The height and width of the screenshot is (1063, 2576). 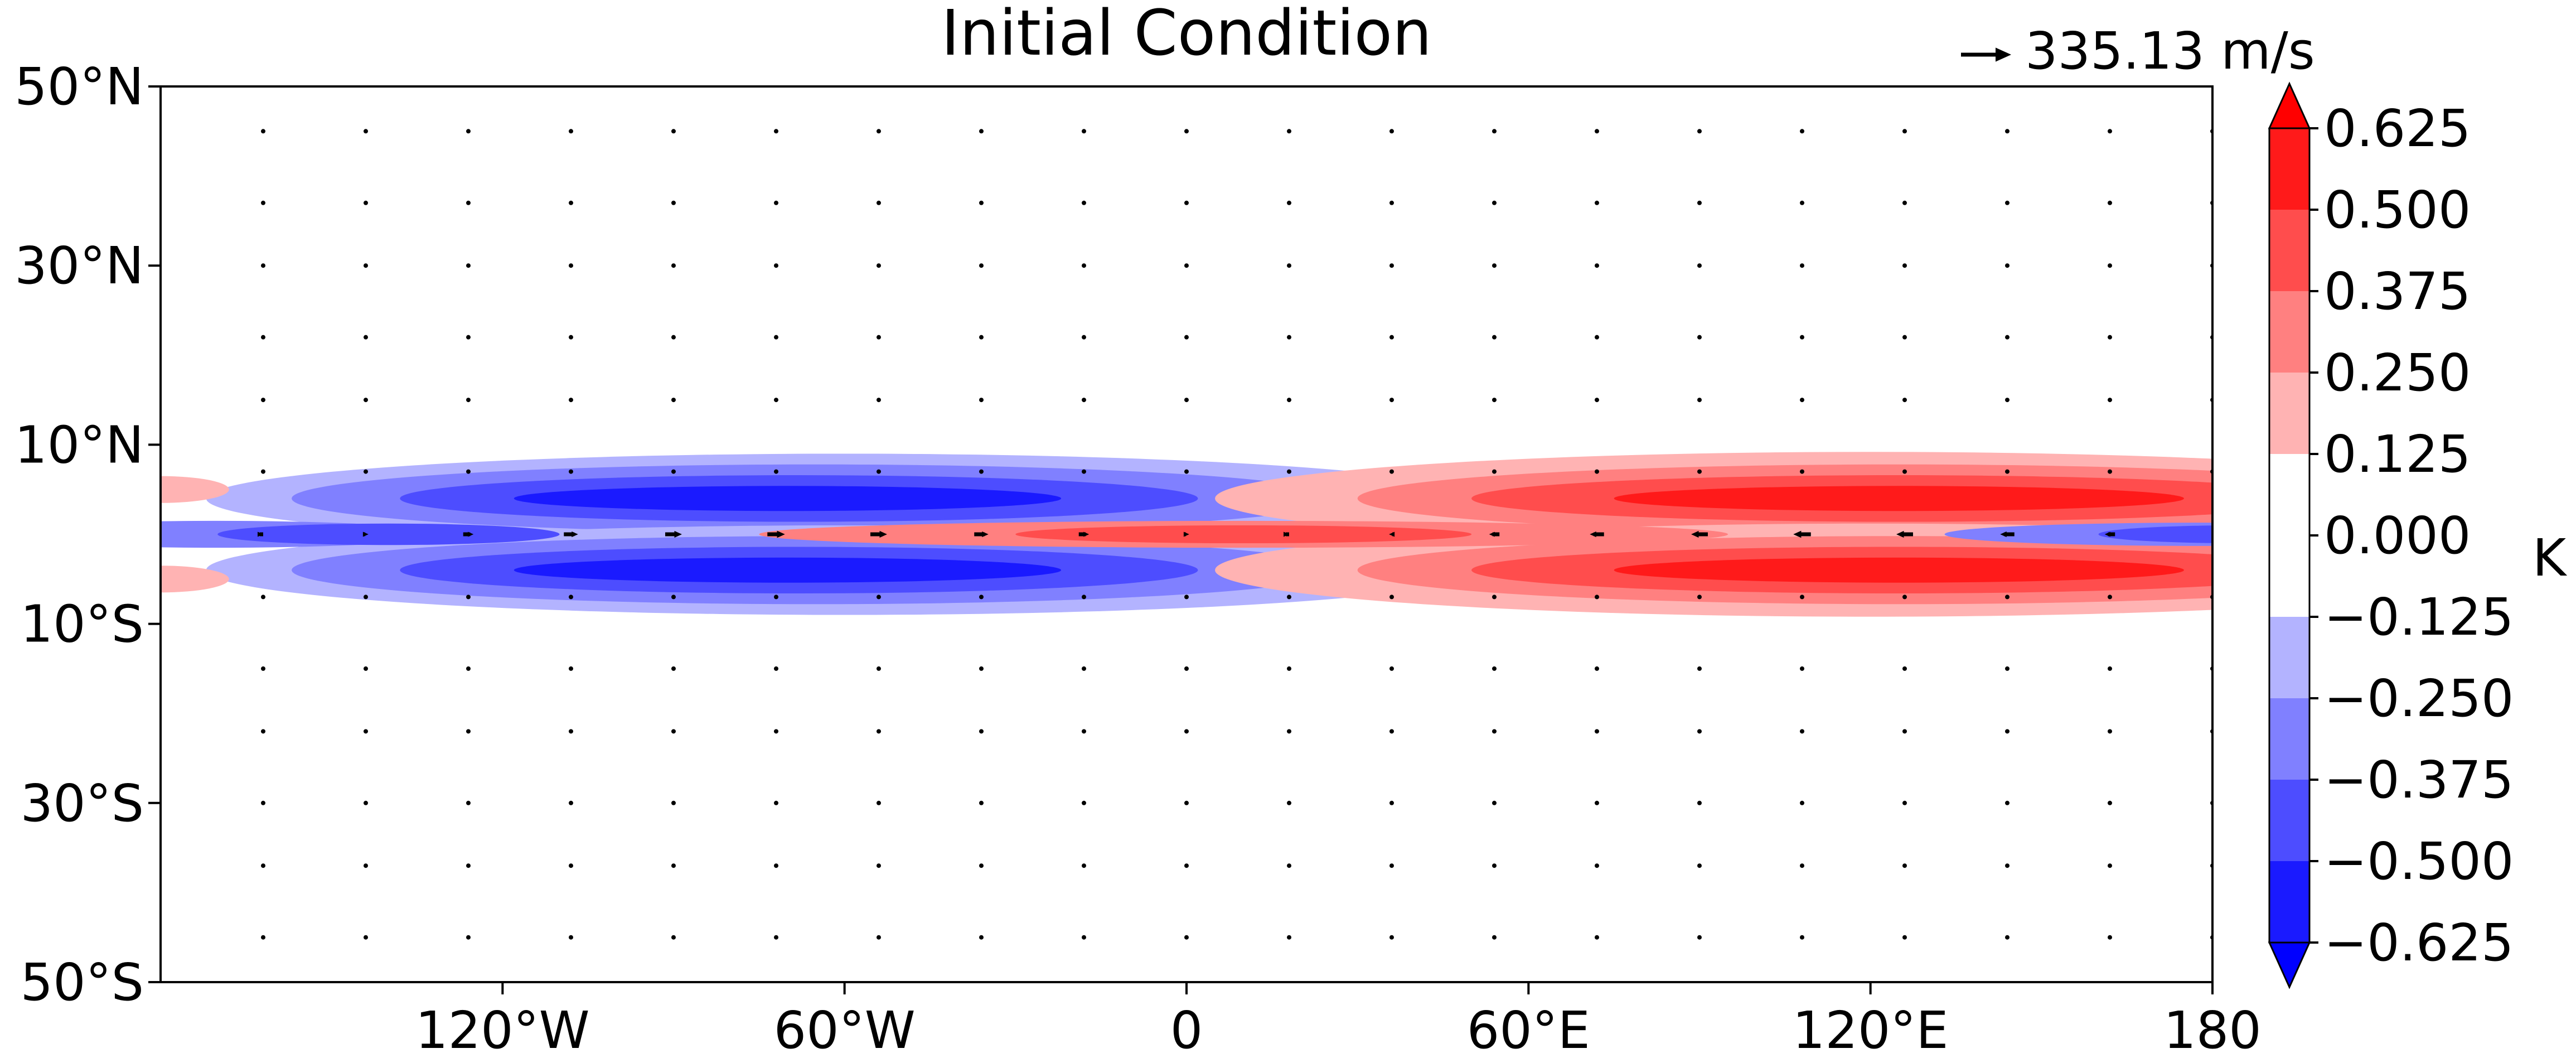 What do you see at coordinates (2419, 943) in the screenshot?
I see `colorbar-tick-label: −0.625` at bounding box center [2419, 943].